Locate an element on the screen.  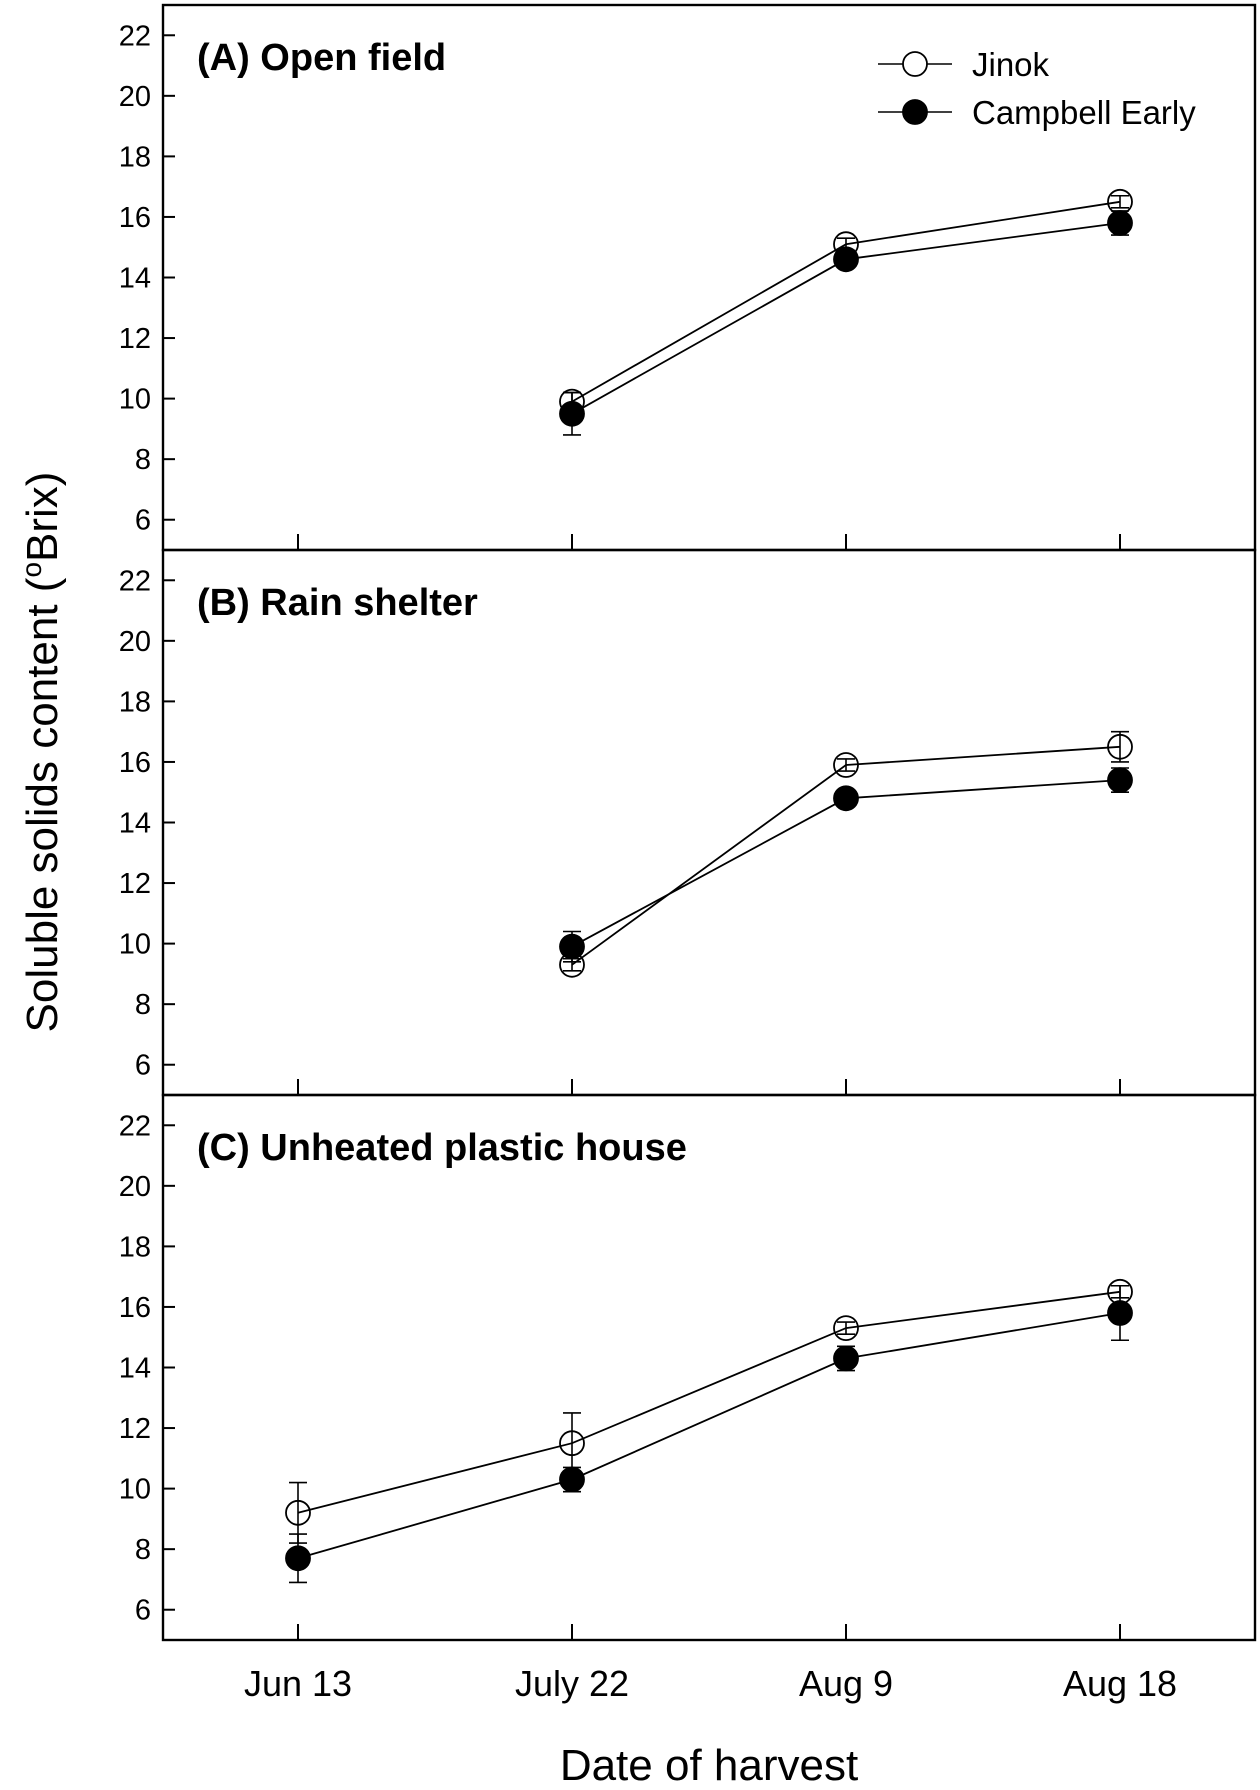
legend-marker-jinok is located at coordinates (915, 64).